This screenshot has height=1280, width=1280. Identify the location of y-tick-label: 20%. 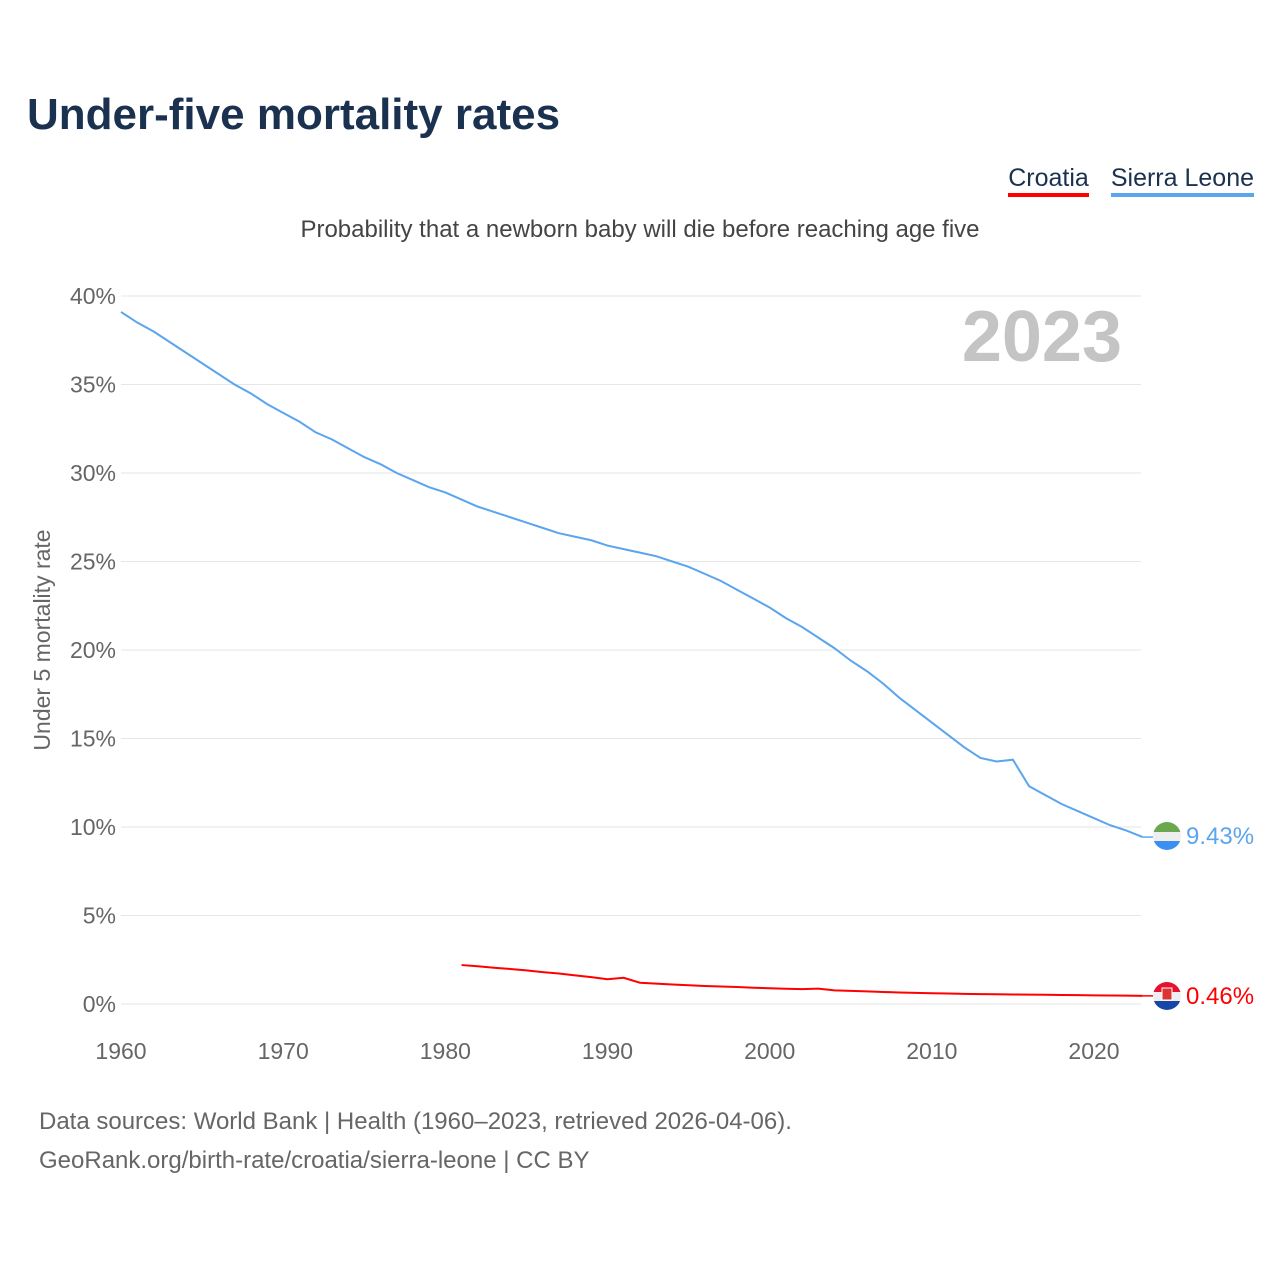
(93, 650).